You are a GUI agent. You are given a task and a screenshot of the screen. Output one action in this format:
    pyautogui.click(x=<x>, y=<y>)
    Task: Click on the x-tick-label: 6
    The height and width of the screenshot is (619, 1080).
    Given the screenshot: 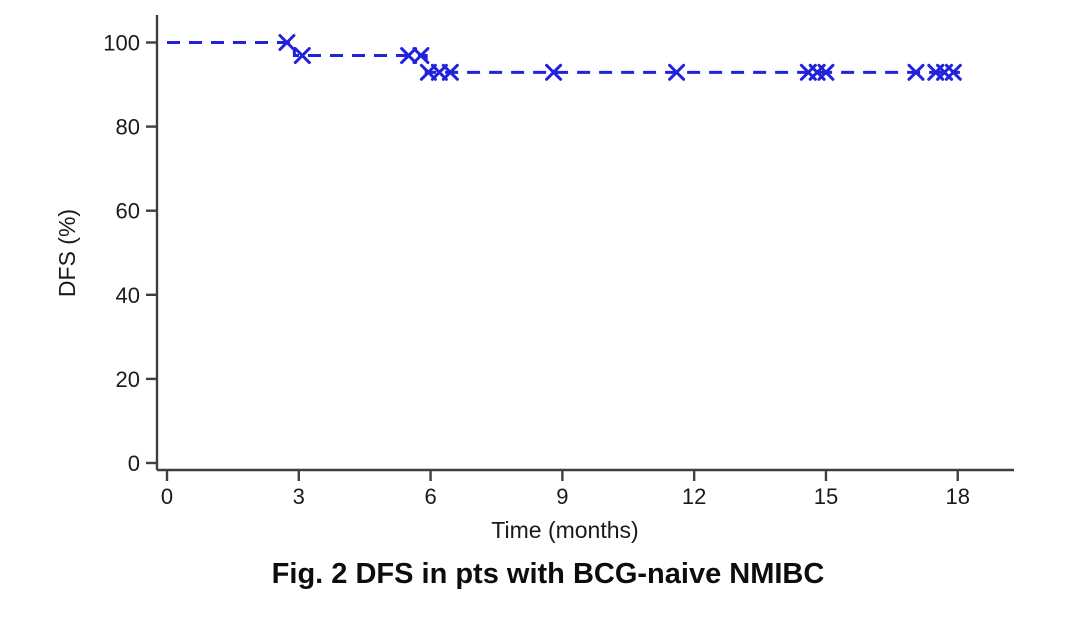 What is the action you would take?
    pyautogui.click(x=430, y=496)
    